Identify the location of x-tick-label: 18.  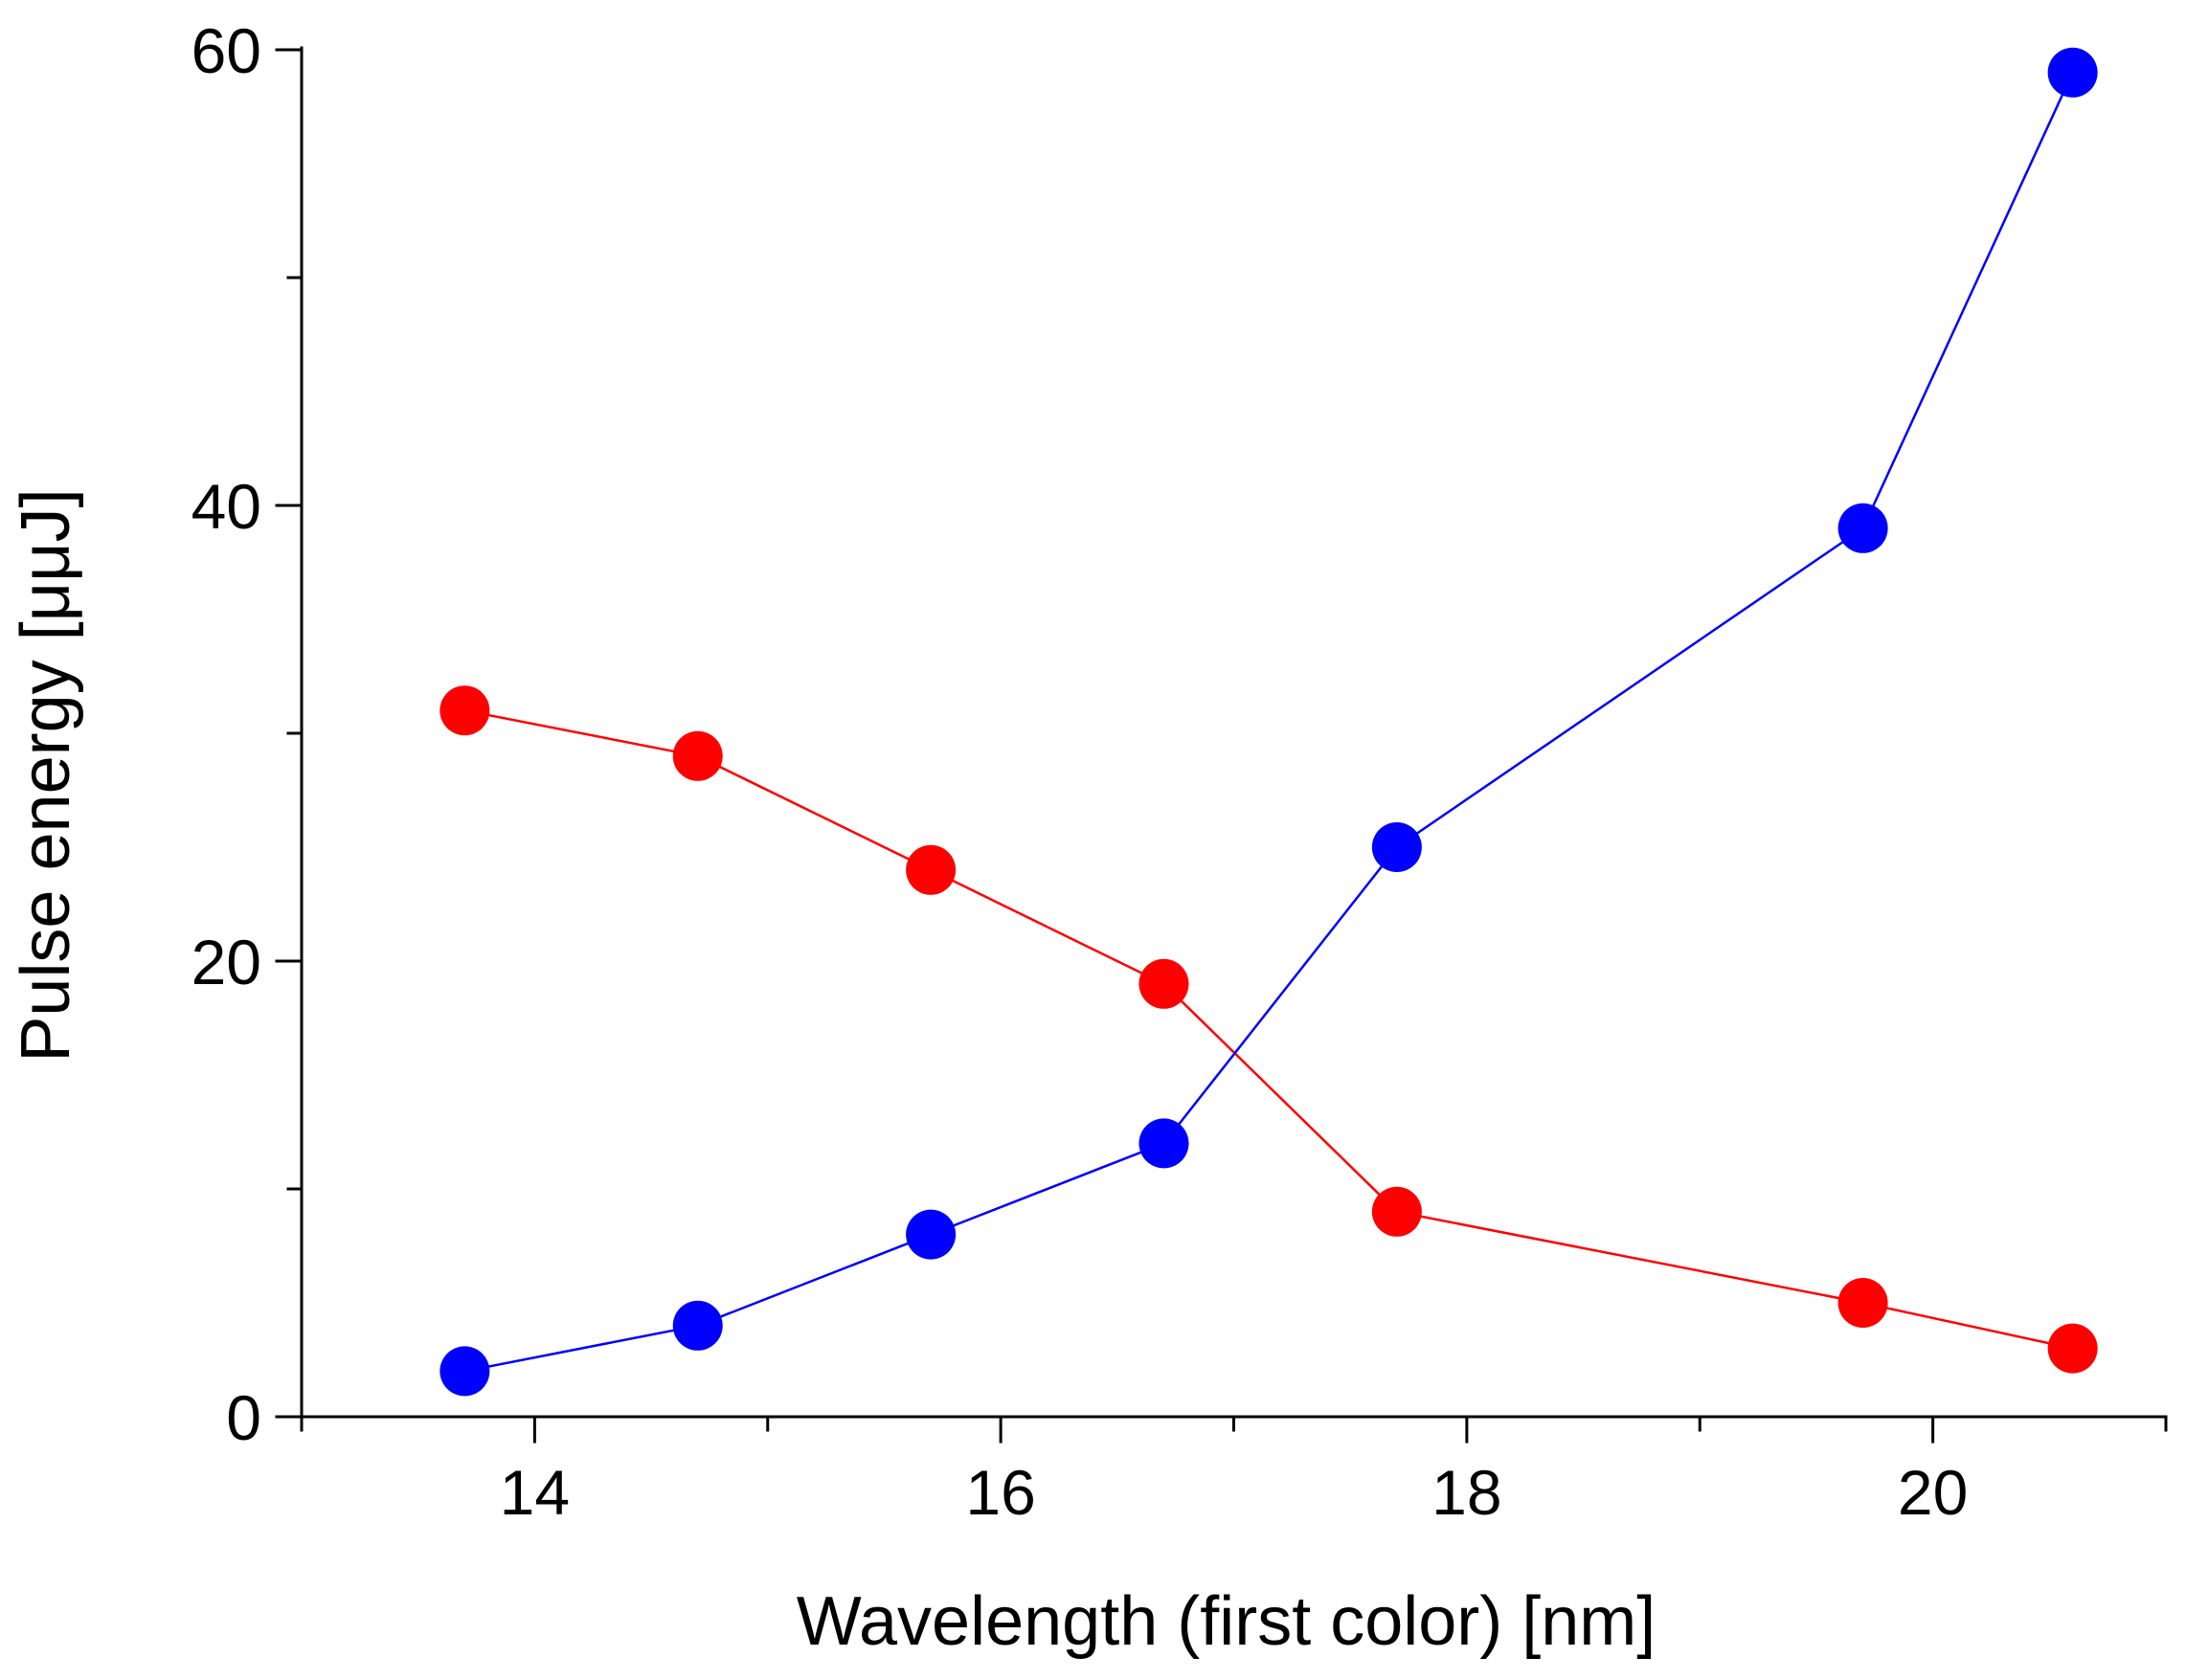
(1466, 1493).